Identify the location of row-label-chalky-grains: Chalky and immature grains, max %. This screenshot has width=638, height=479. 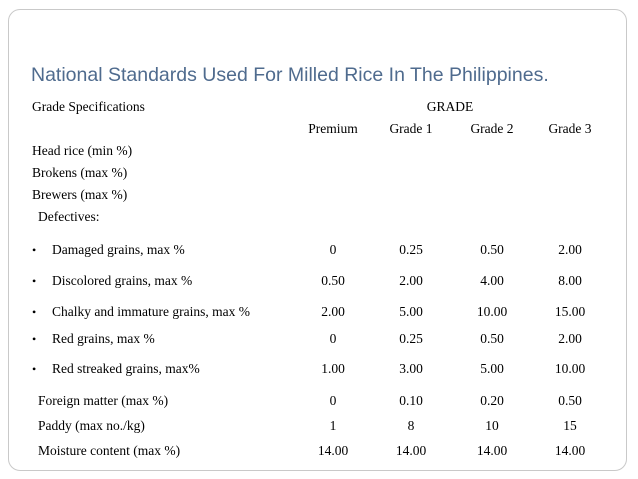
(151, 311).